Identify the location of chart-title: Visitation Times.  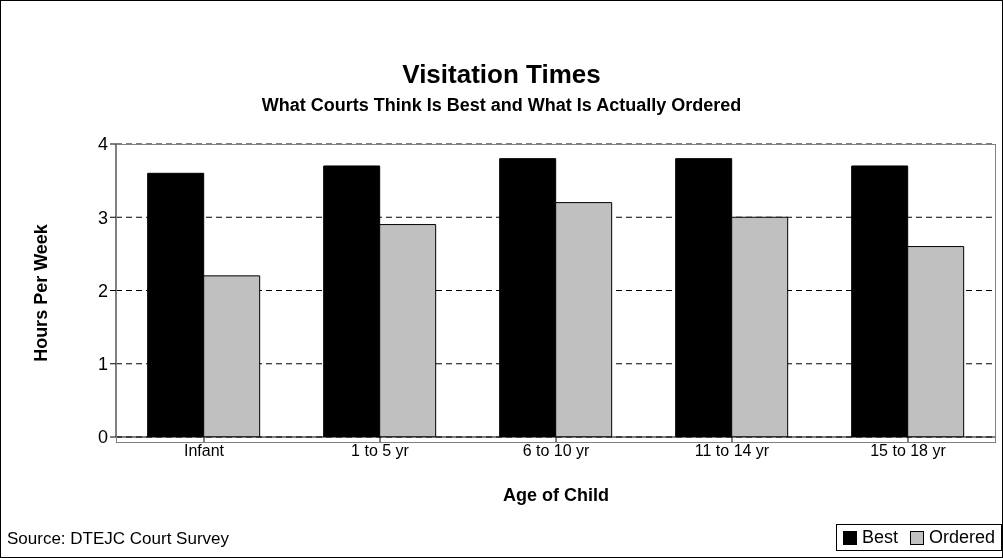
(501, 74).